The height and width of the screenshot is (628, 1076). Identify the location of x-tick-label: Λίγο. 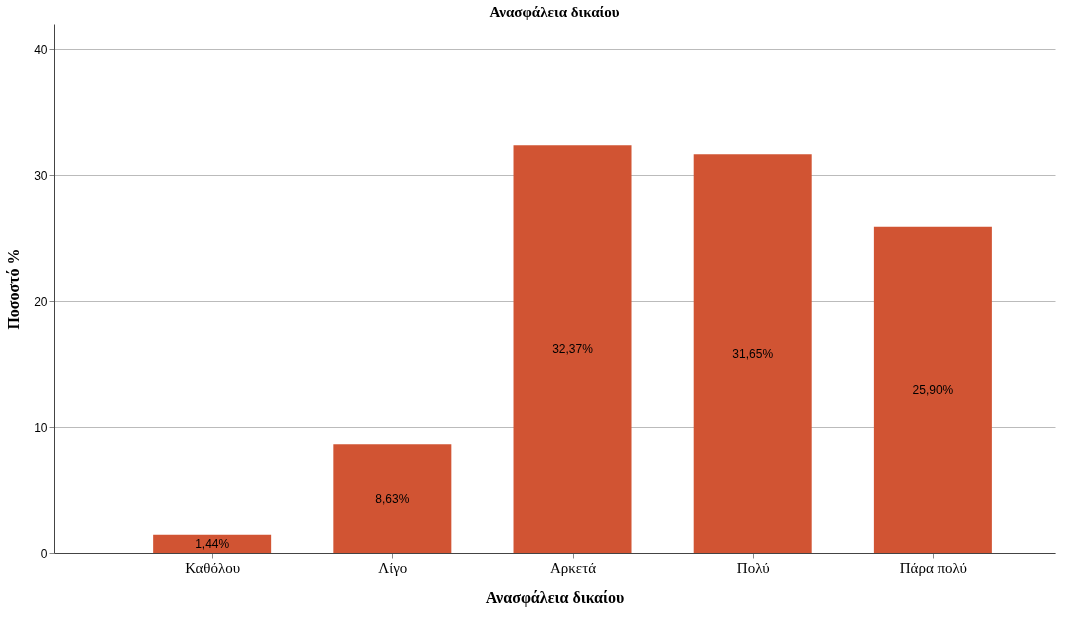
(393, 567).